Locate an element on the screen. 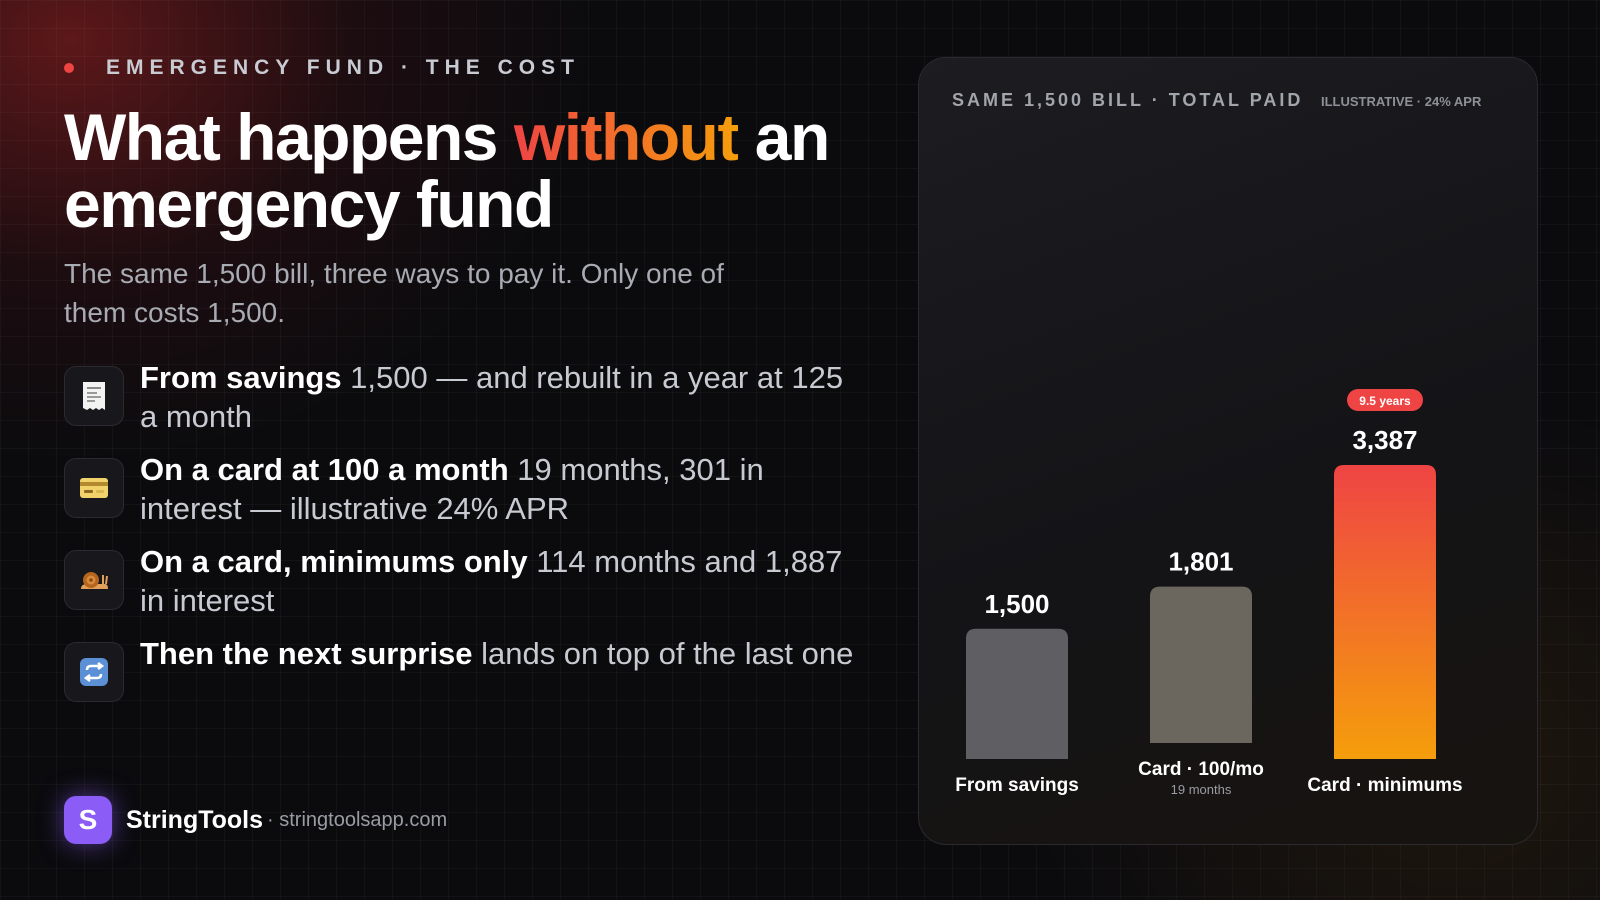 The image size is (1600, 900). headline: What happens without an emergency fund is located at coordinates (474, 171).